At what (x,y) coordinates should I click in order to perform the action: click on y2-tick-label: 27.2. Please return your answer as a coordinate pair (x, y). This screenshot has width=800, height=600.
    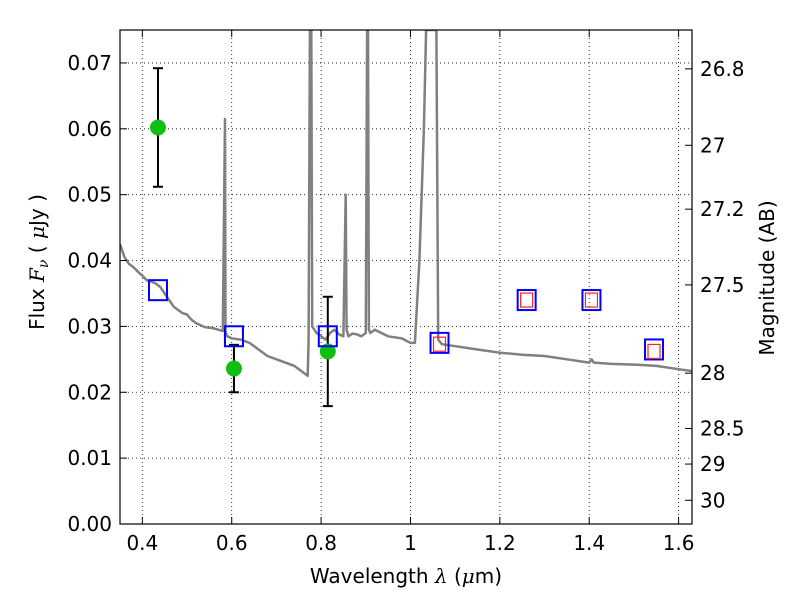
    Looking at the image, I should click on (722, 209).